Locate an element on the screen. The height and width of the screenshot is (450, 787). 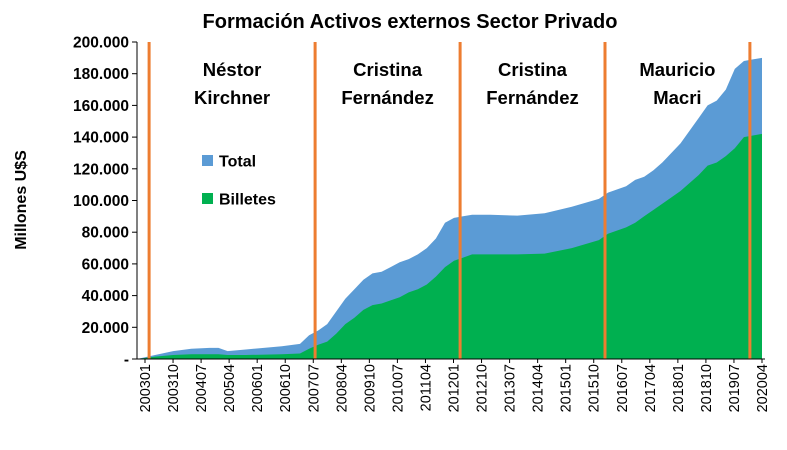
legend: Total Billetes is located at coordinates (239, 181).